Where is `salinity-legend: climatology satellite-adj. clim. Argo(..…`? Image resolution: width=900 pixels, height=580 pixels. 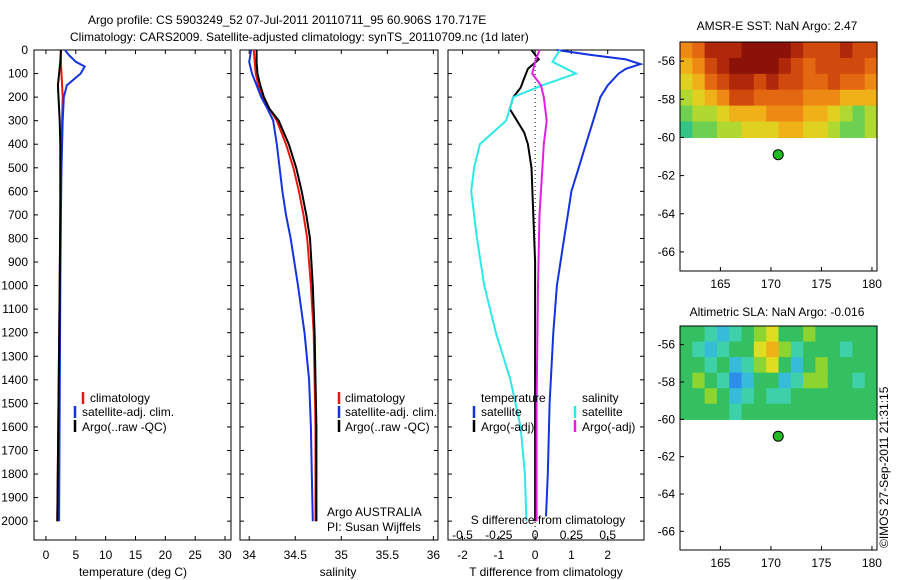
salinity-legend: climatology satellite-adj. clim. Argo(..… is located at coordinates (387, 412).